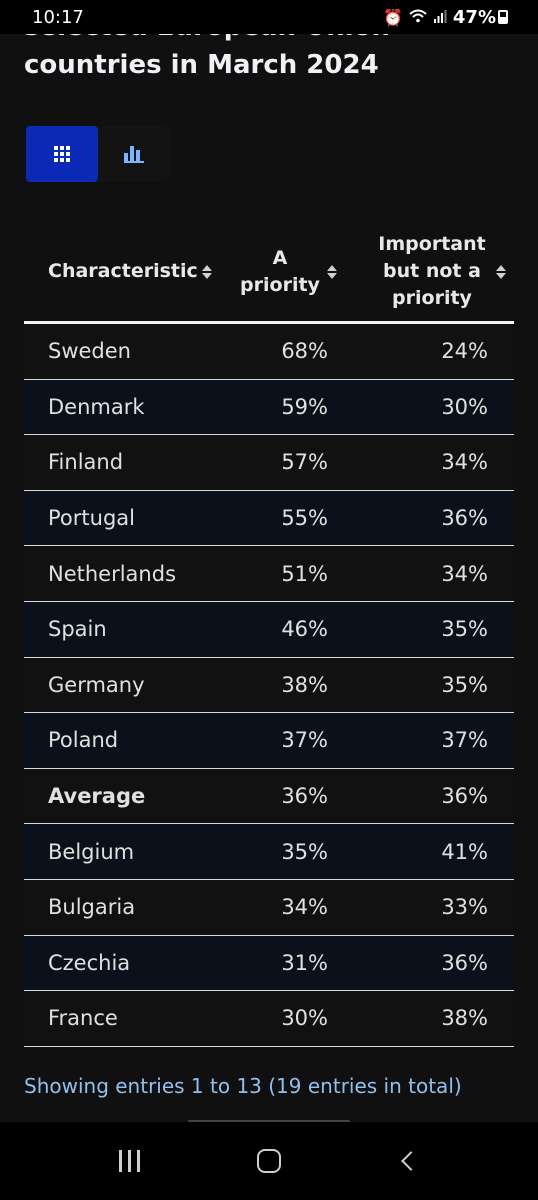 The width and height of the screenshot is (538, 1200). What do you see at coordinates (304, 740) in the screenshot?
I see `cell-priority: 37%` at bounding box center [304, 740].